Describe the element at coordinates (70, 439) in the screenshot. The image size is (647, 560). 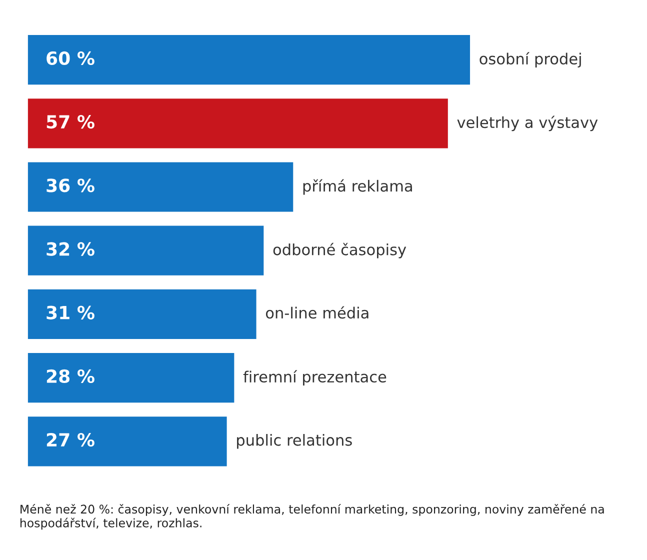
I see `data-label: 27 %` at that location.